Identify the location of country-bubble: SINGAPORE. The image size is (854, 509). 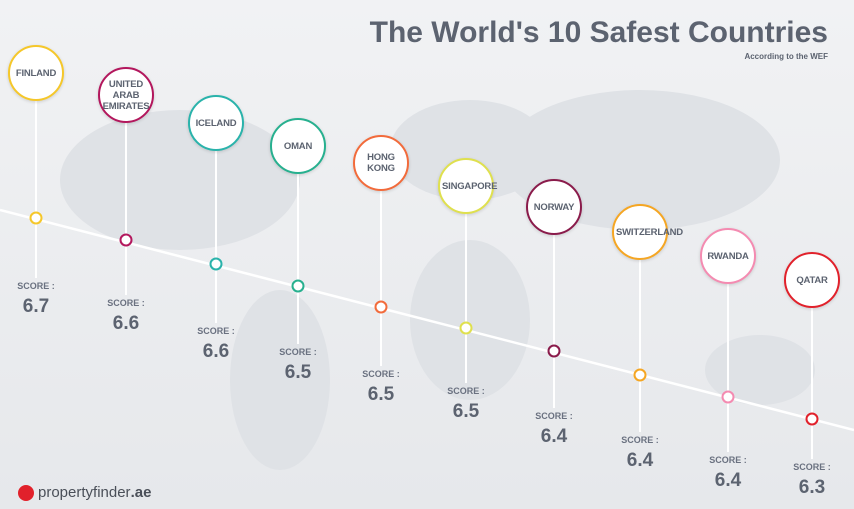
(468, 186).